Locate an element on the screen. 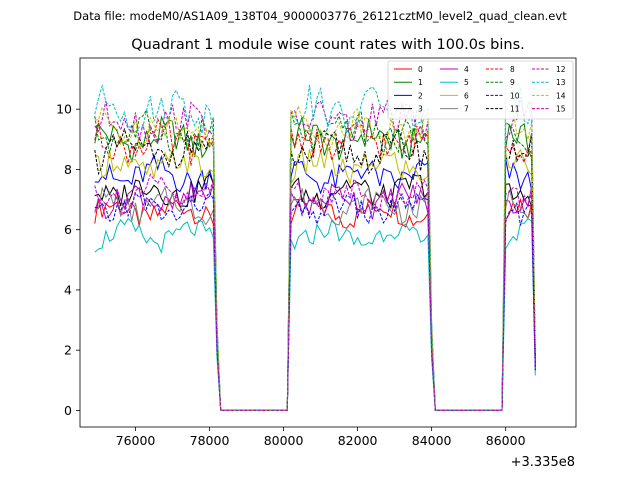  x-tick-label: 80000 is located at coordinates (284, 440).